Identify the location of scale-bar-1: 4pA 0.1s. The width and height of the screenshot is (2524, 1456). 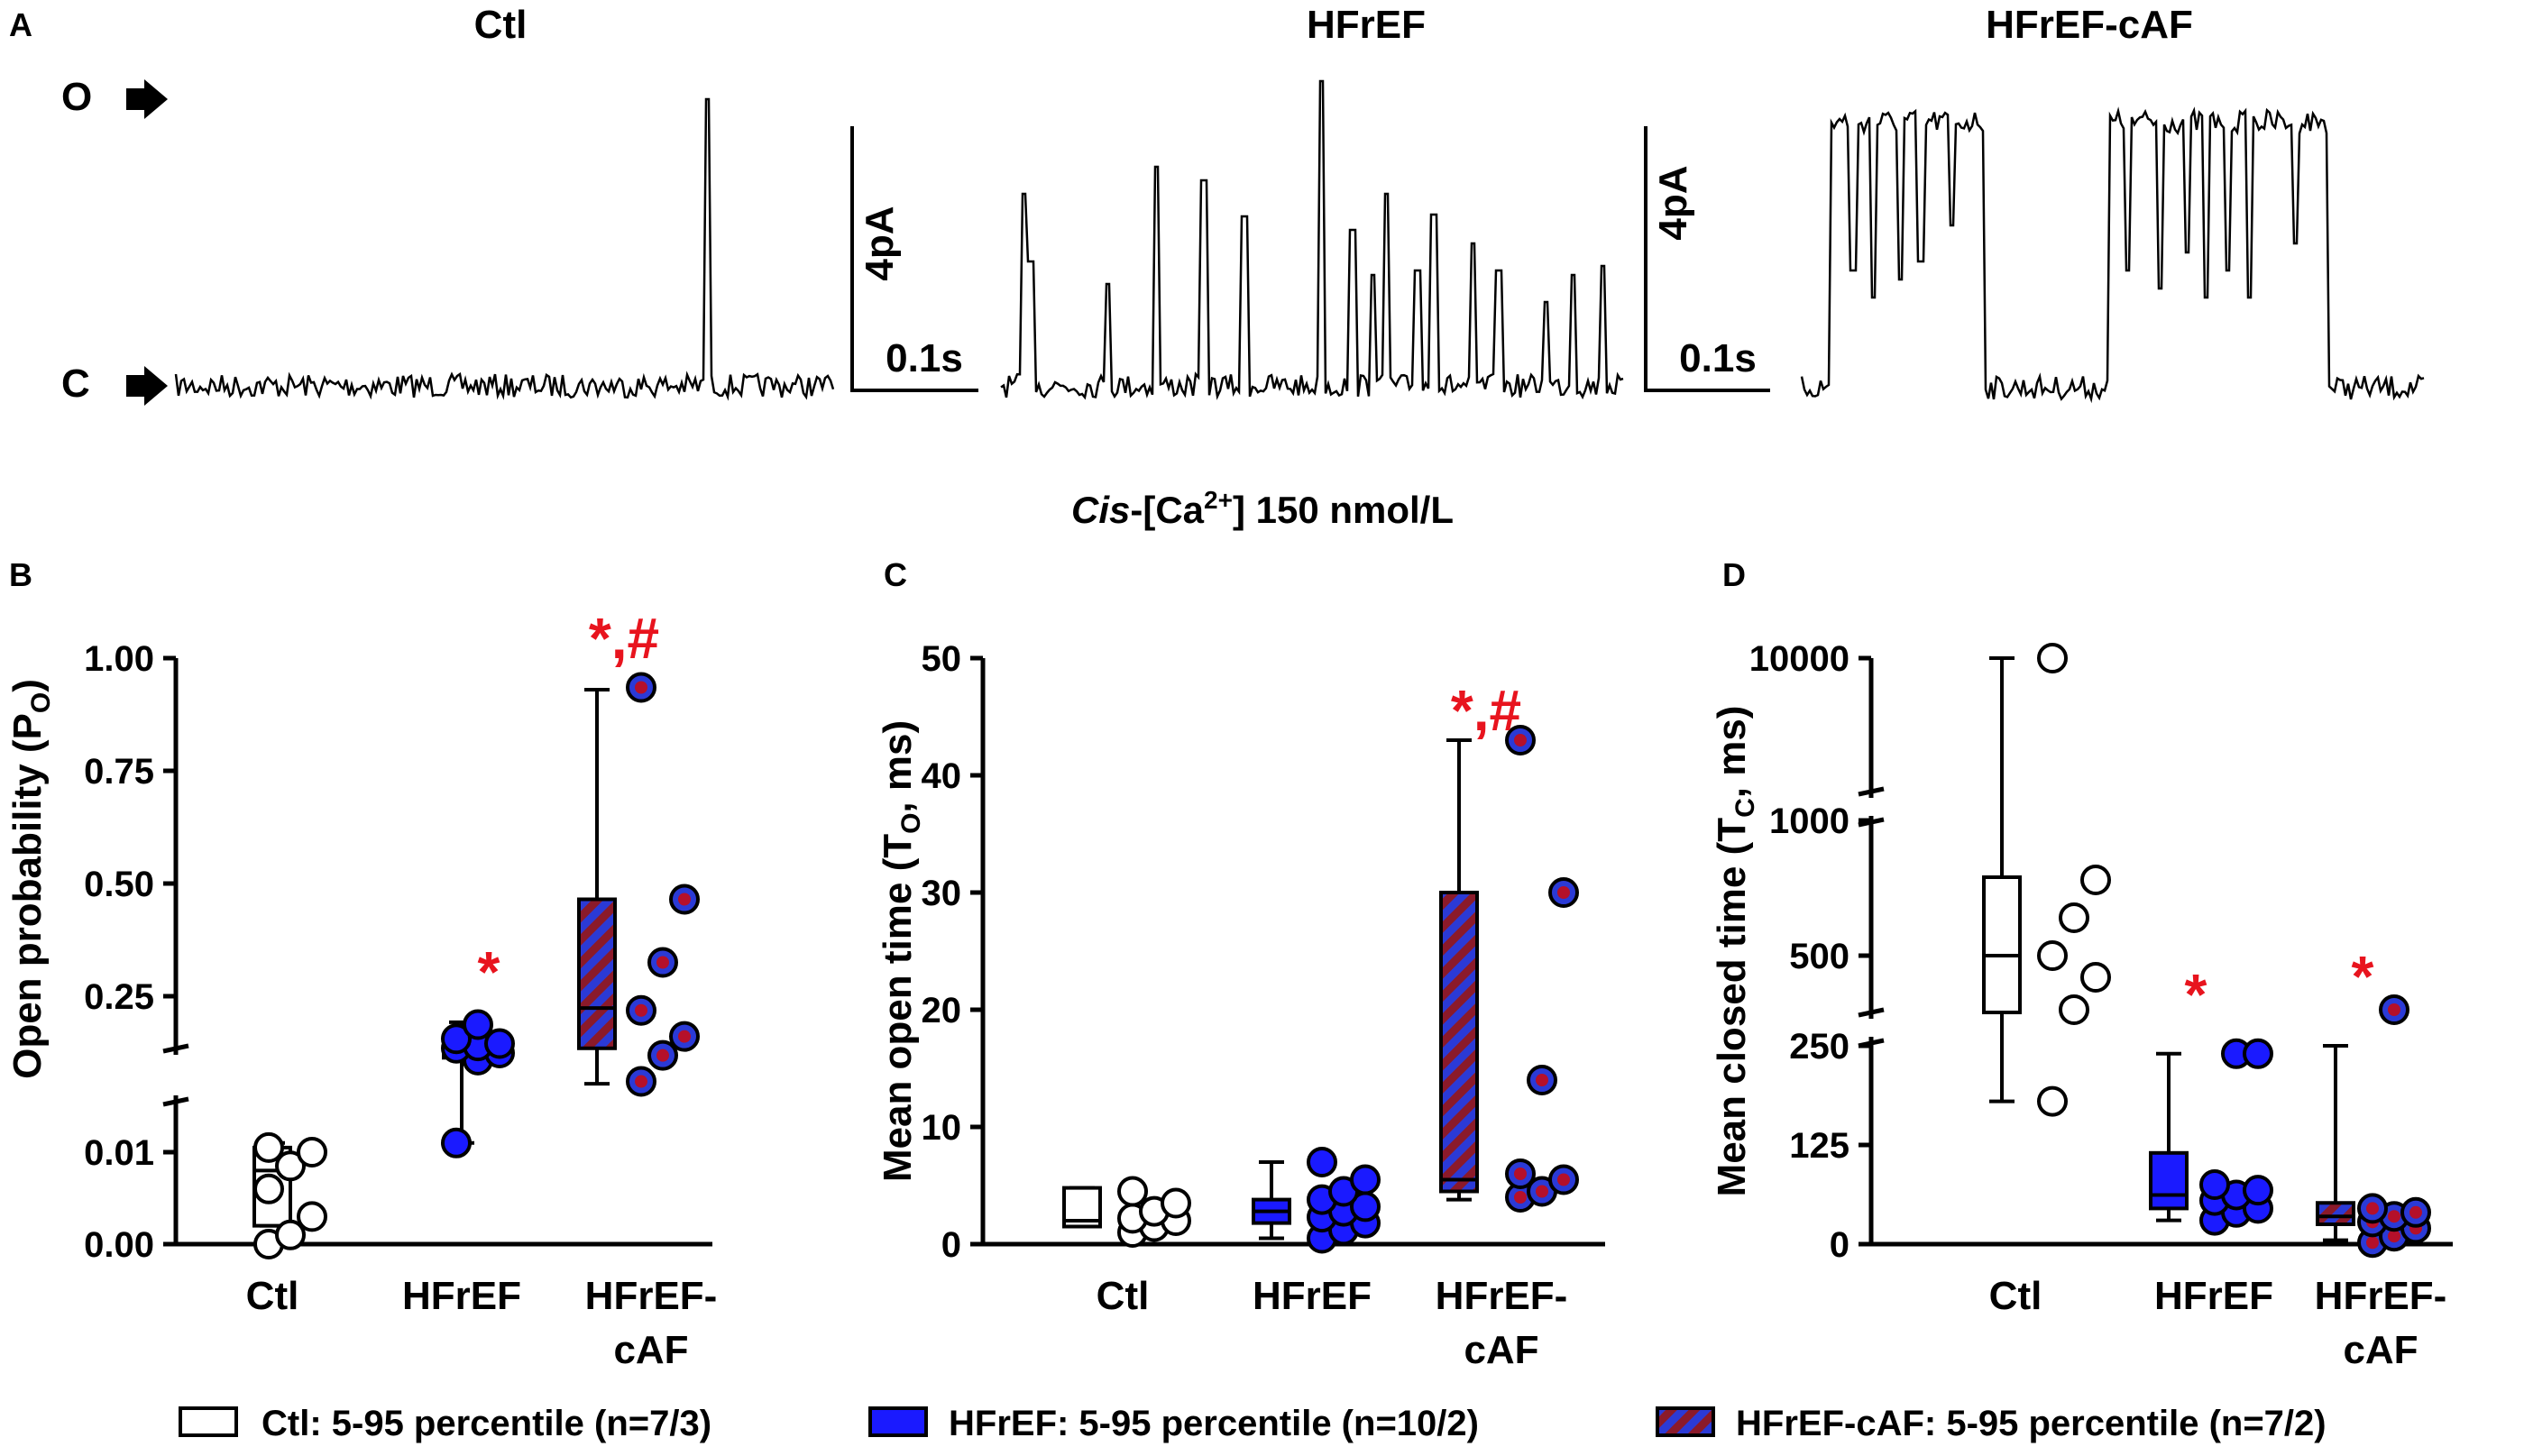
(914, 259).